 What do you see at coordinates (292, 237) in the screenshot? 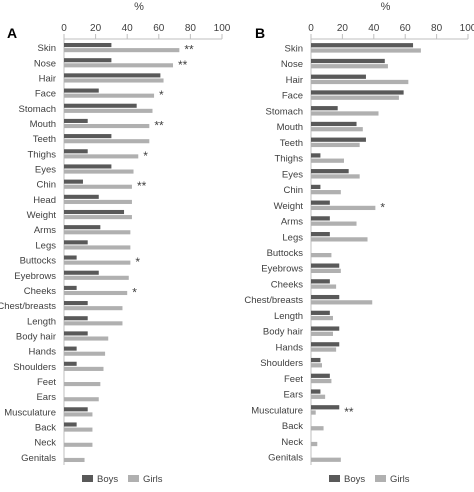
I see `category-label: Legs` at bounding box center [292, 237].